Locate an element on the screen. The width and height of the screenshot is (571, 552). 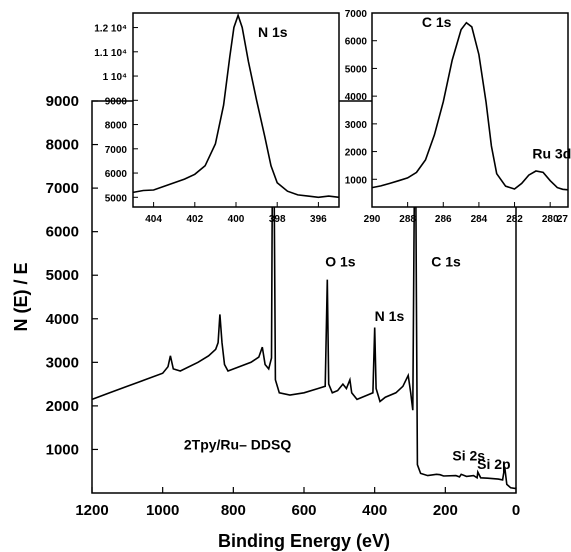
survey-y-tick-label: 3000 is located at coordinates (62, 362).